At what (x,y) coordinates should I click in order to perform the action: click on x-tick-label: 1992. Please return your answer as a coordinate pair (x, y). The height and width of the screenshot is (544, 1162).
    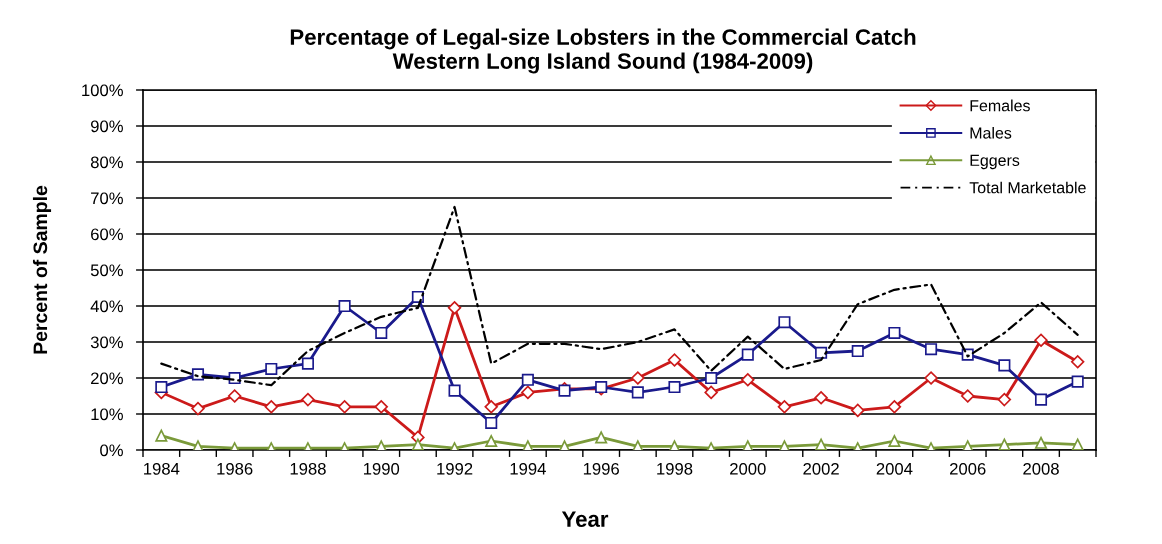
    Looking at the image, I should click on (455, 468).